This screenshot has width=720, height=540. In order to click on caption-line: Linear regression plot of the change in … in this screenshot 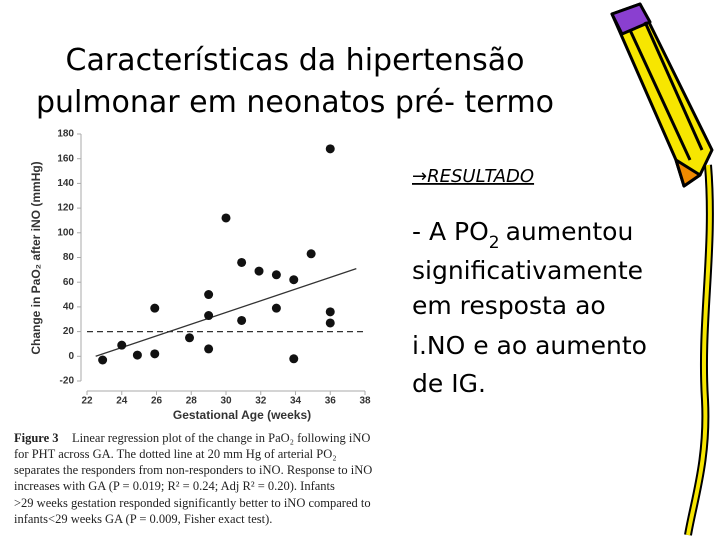, I will do `click(221, 438)`.